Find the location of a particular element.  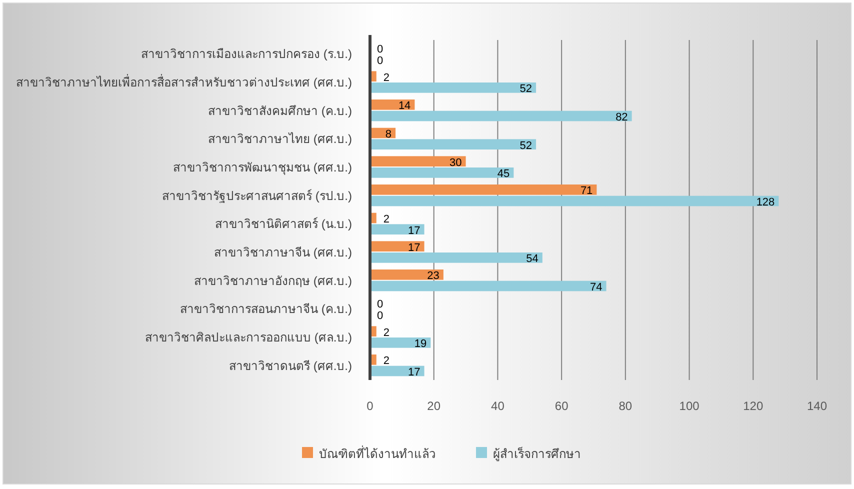

data-label: 30 is located at coordinates (456, 162).